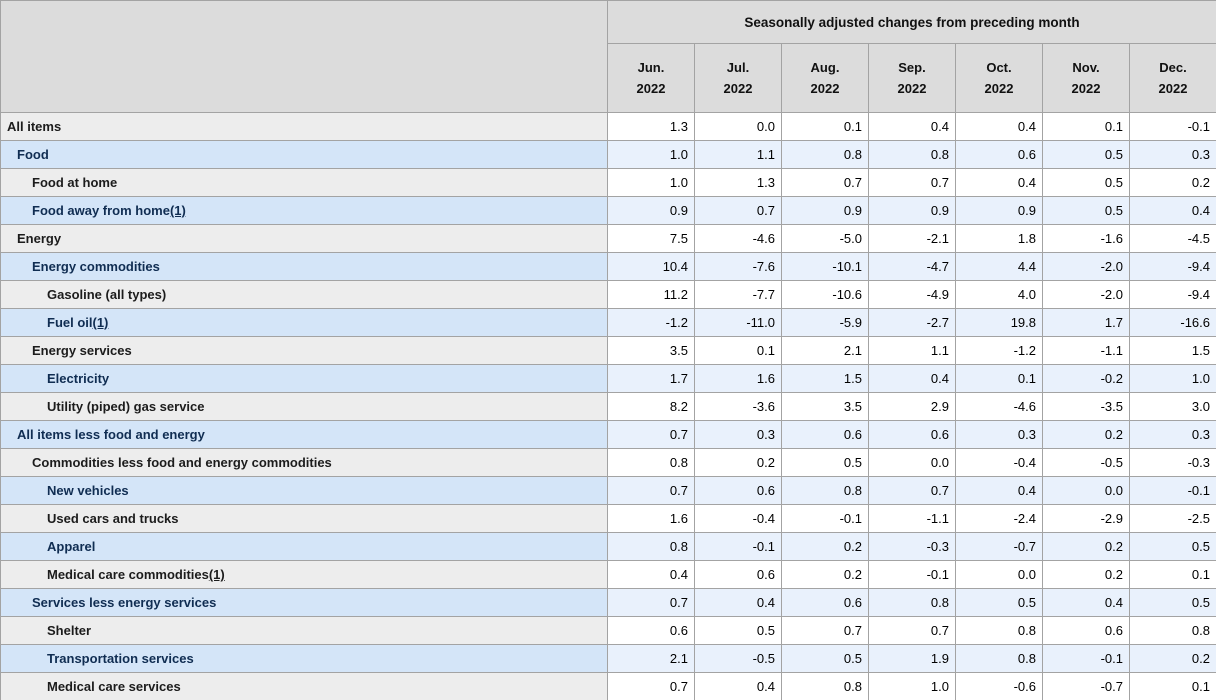 The height and width of the screenshot is (700, 1216). I want to click on row-label: Electricity, so click(304, 378).